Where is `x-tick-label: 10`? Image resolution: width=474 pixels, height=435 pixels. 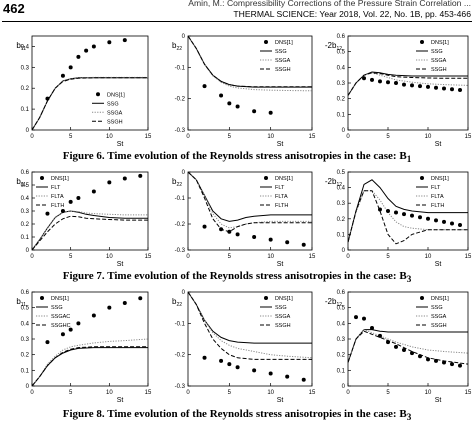
x-tick-label: 10 is located at coordinates (428, 137).